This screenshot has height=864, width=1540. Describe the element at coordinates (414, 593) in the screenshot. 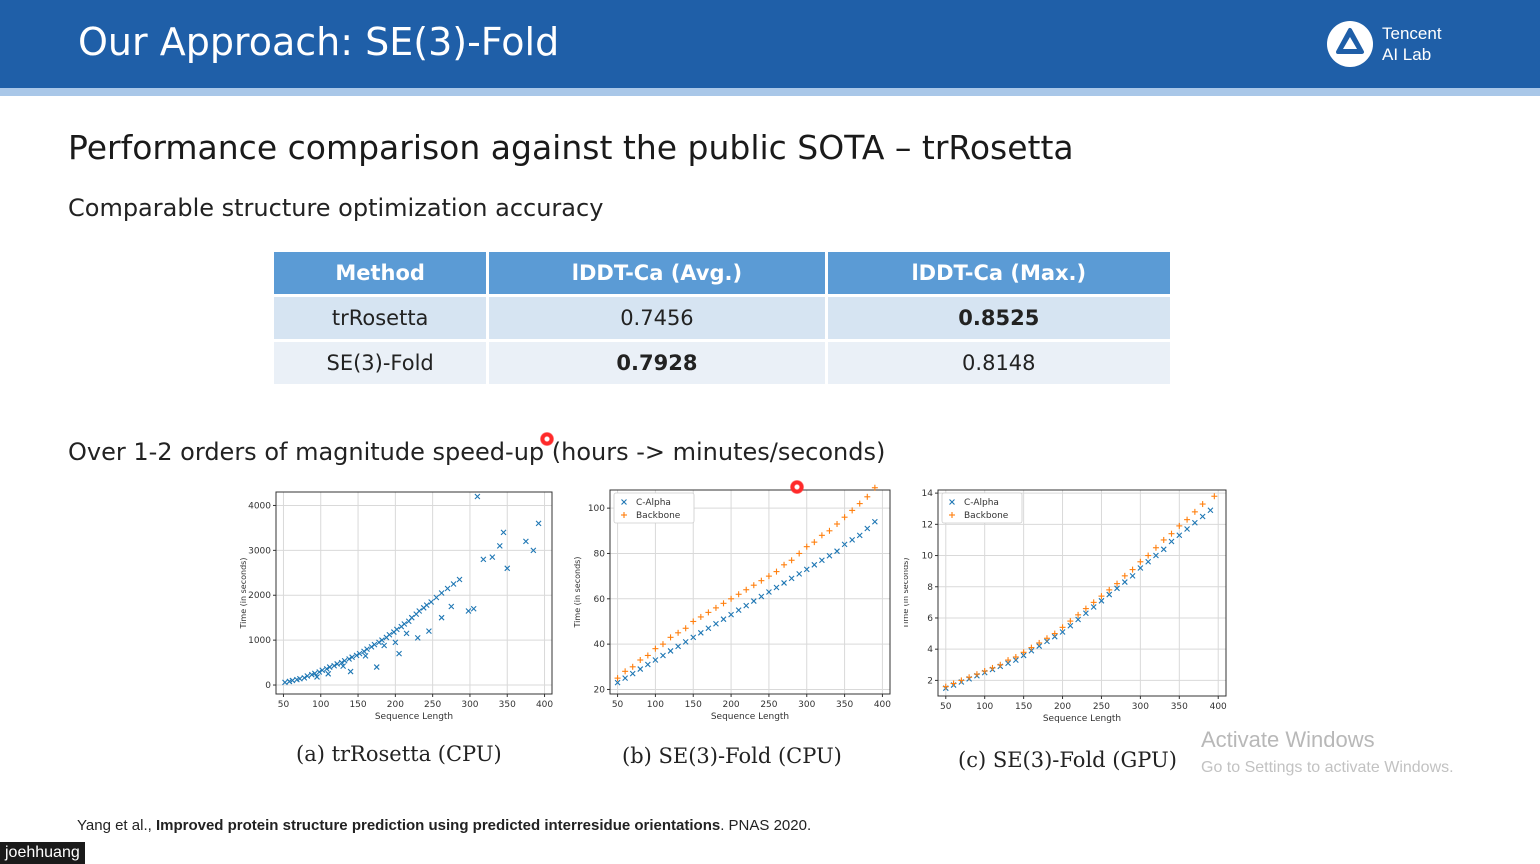

I see `plot-frame` at that location.